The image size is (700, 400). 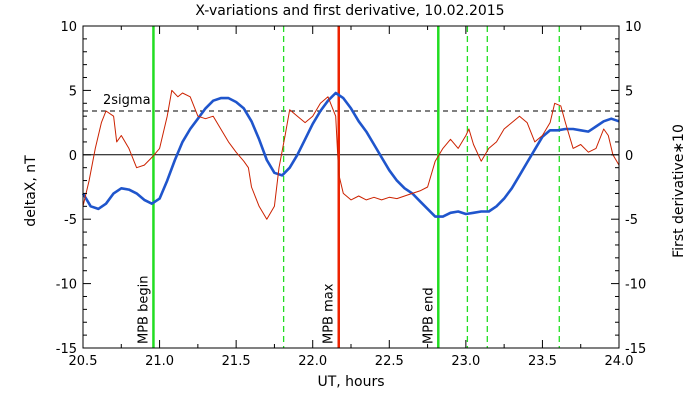 I want to click on y-tick-label-right-0: -15, so click(x=635, y=349).